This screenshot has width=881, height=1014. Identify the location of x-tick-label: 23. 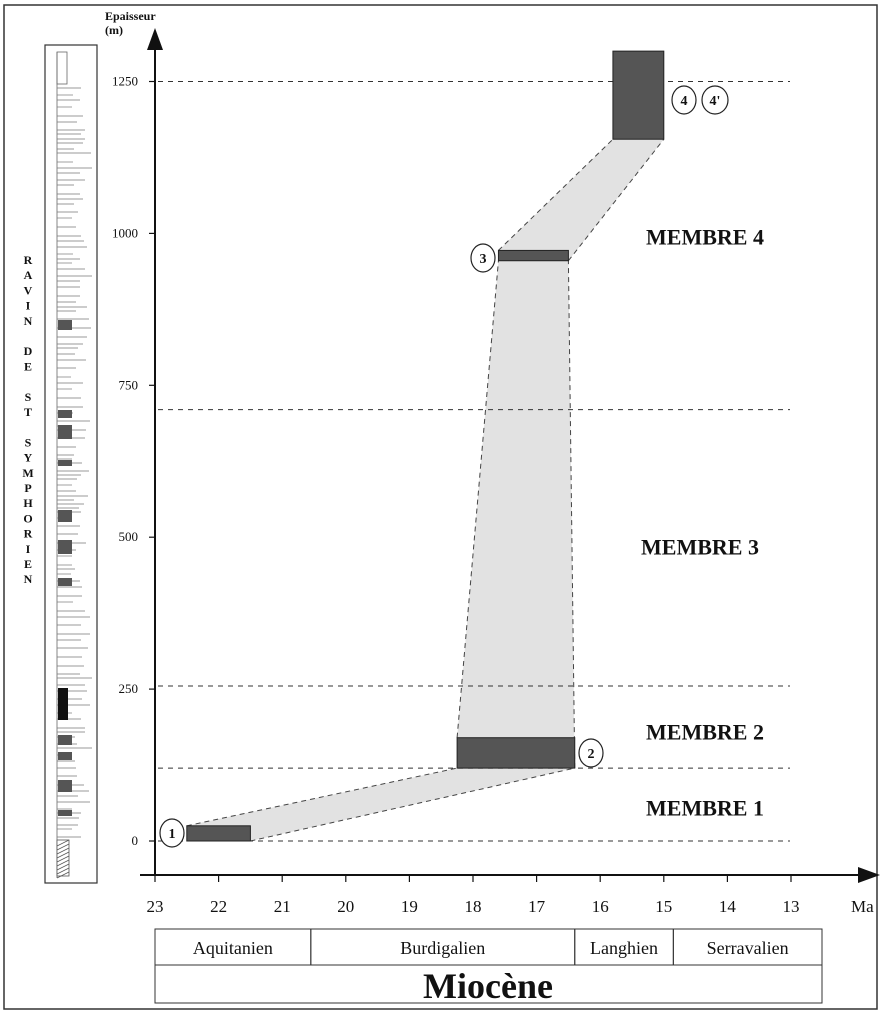
(155, 906).